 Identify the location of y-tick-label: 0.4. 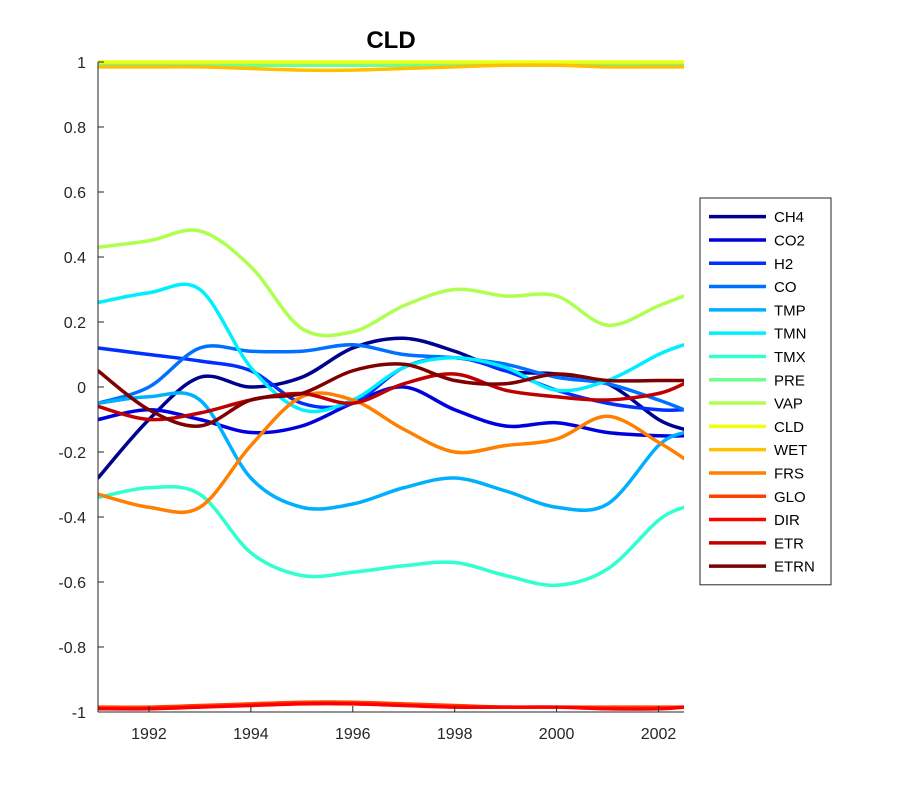
(75, 258).